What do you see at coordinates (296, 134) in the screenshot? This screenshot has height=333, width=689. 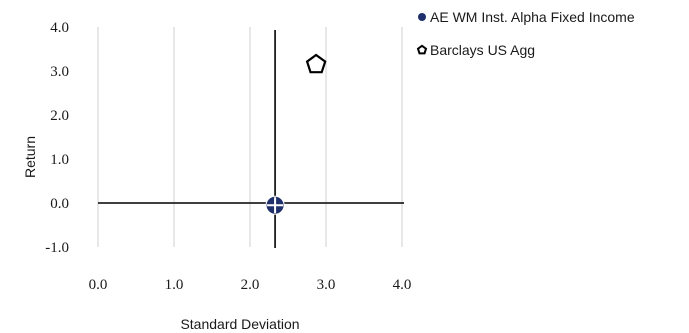 I see `data-points` at bounding box center [296, 134].